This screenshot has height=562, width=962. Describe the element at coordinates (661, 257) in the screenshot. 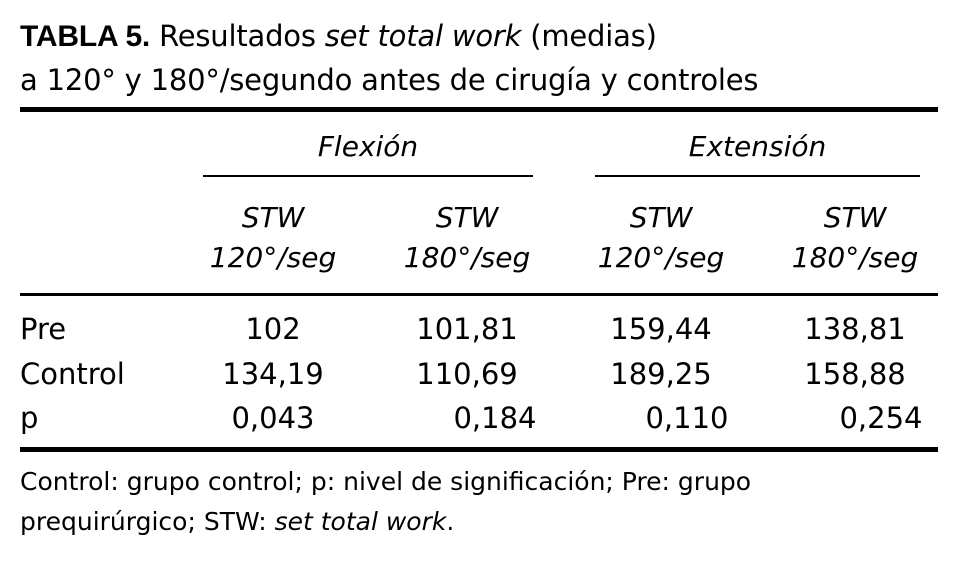

I see `column-header-3-line2: 120°/seg` at that location.